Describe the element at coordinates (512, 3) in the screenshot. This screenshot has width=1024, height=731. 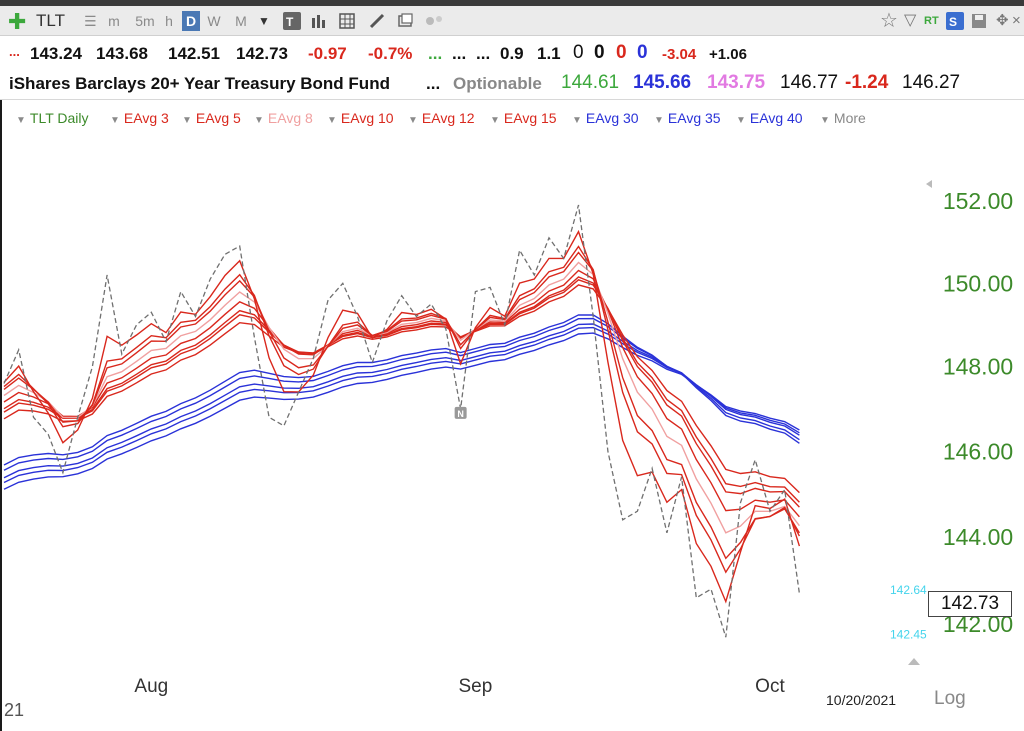
I see `window-top-edge` at that location.